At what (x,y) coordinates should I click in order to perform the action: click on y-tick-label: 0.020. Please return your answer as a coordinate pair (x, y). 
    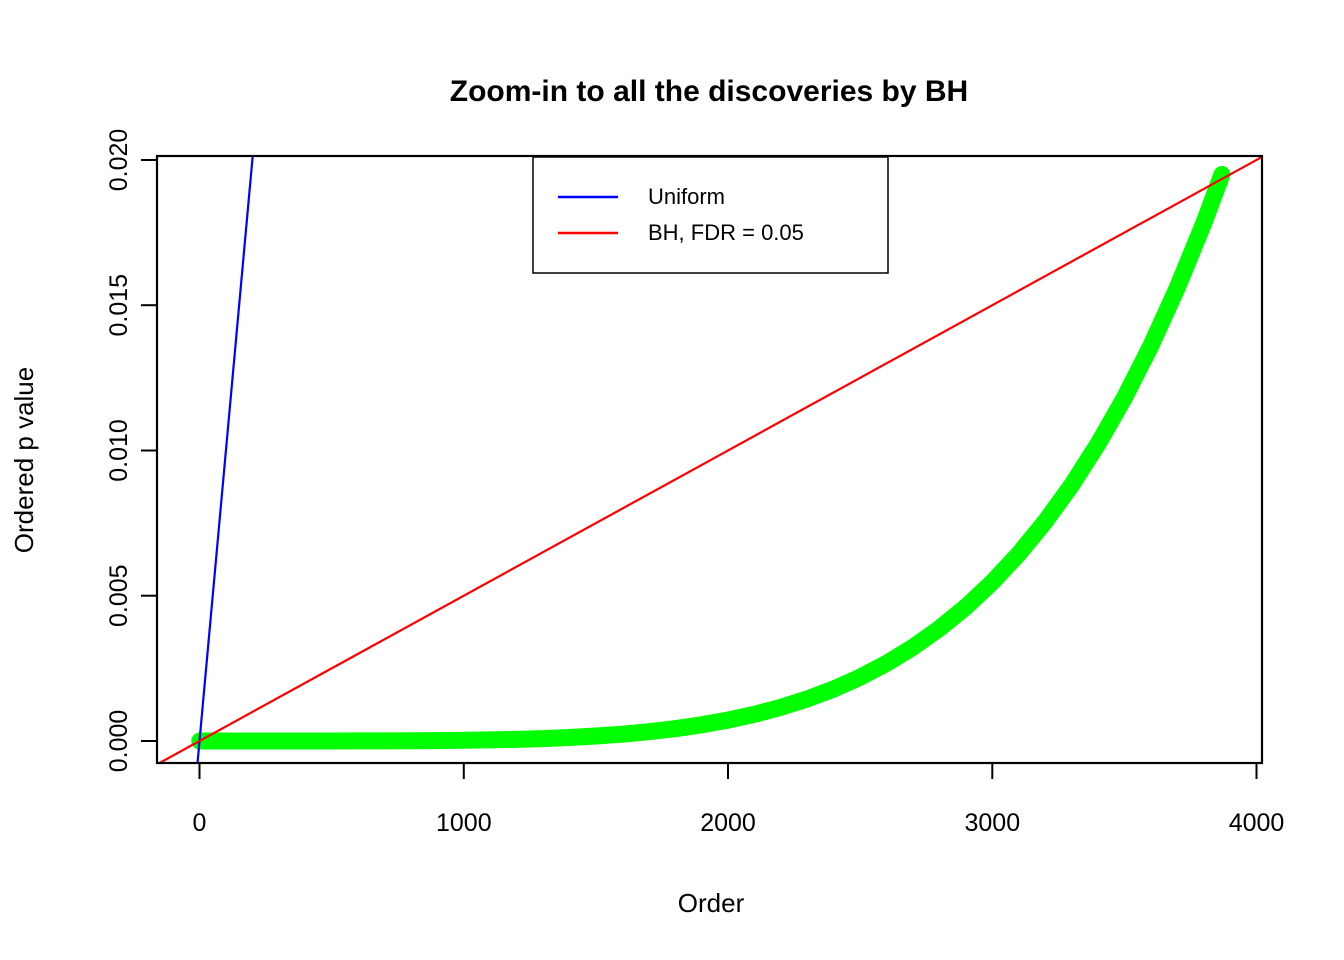
    Looking at the image, I should click on (119, 160).